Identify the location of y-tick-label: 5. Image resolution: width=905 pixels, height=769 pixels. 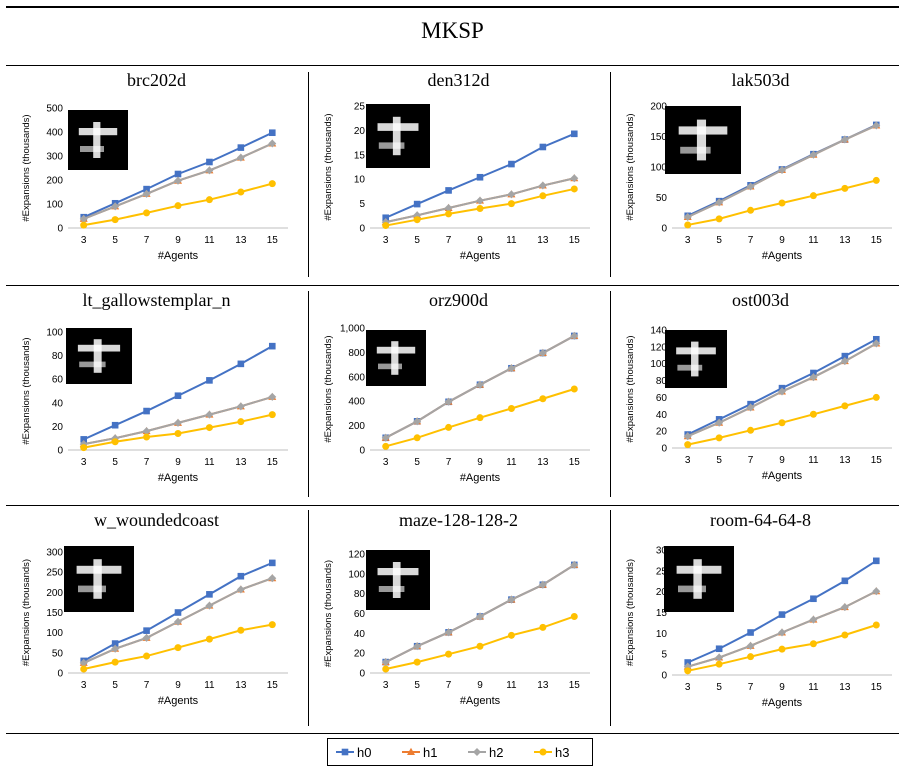
(664, 655).